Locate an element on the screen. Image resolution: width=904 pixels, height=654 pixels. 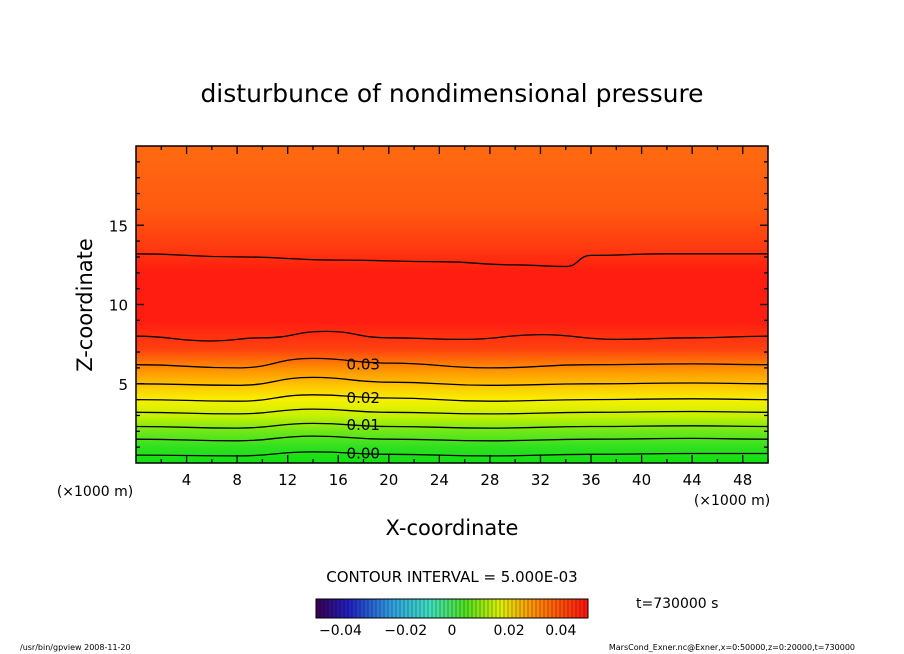
y-tick-label: 10 is located at coordinates (118, 306).